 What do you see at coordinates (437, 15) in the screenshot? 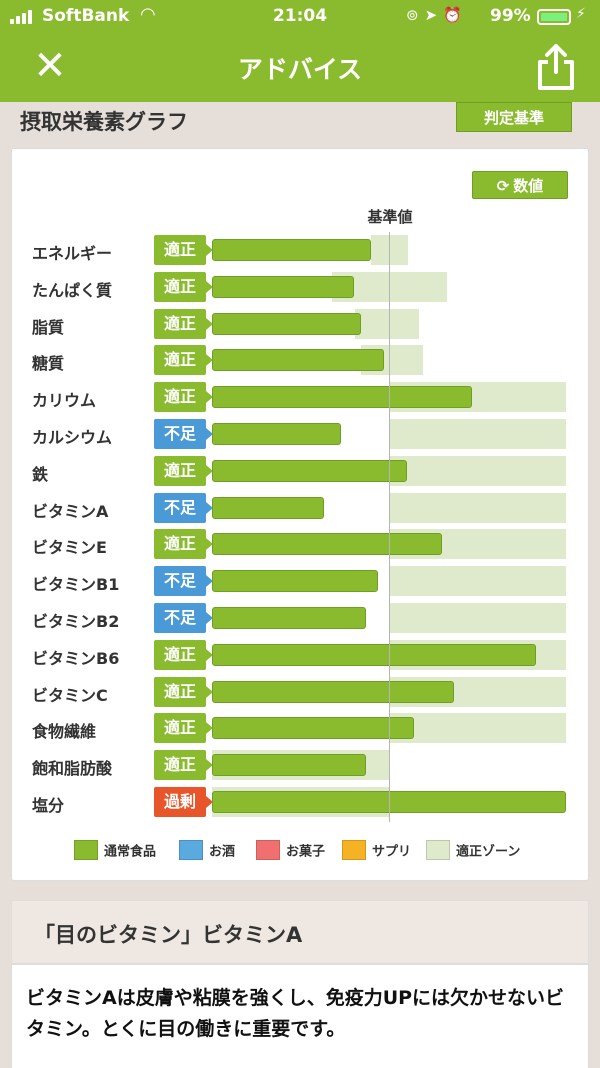
I see `status-icons: ⊚➤⏰` at bounding box center [437, 15].